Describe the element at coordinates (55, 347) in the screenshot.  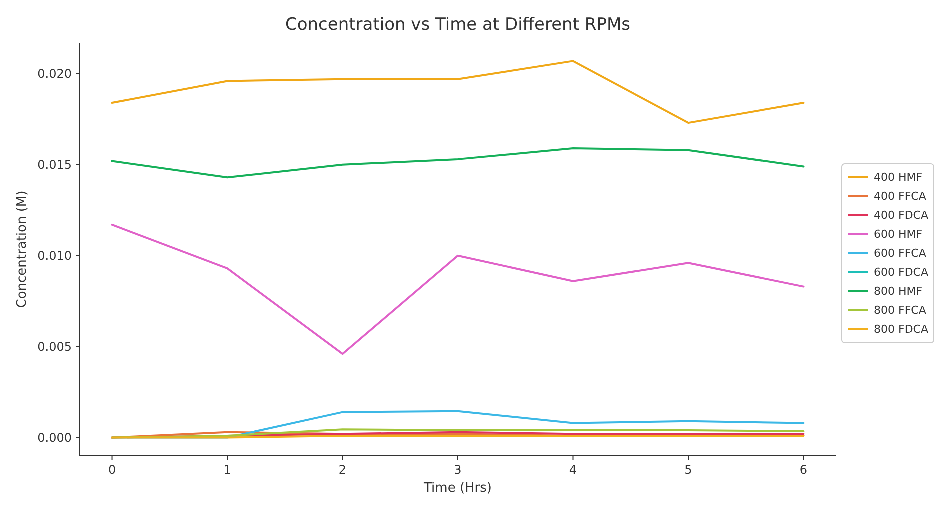
I see `y-tick-label: 0.005` at that location.